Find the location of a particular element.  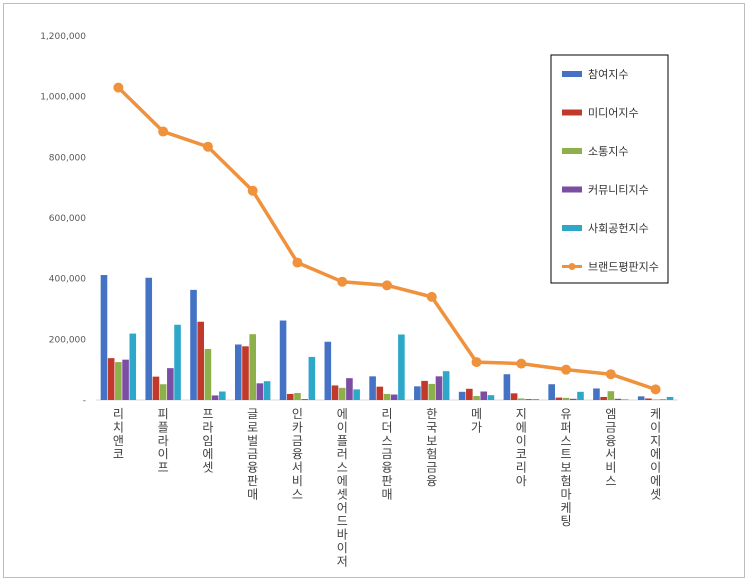

category-label-char: 셋 is located at coordinates (655, 494).